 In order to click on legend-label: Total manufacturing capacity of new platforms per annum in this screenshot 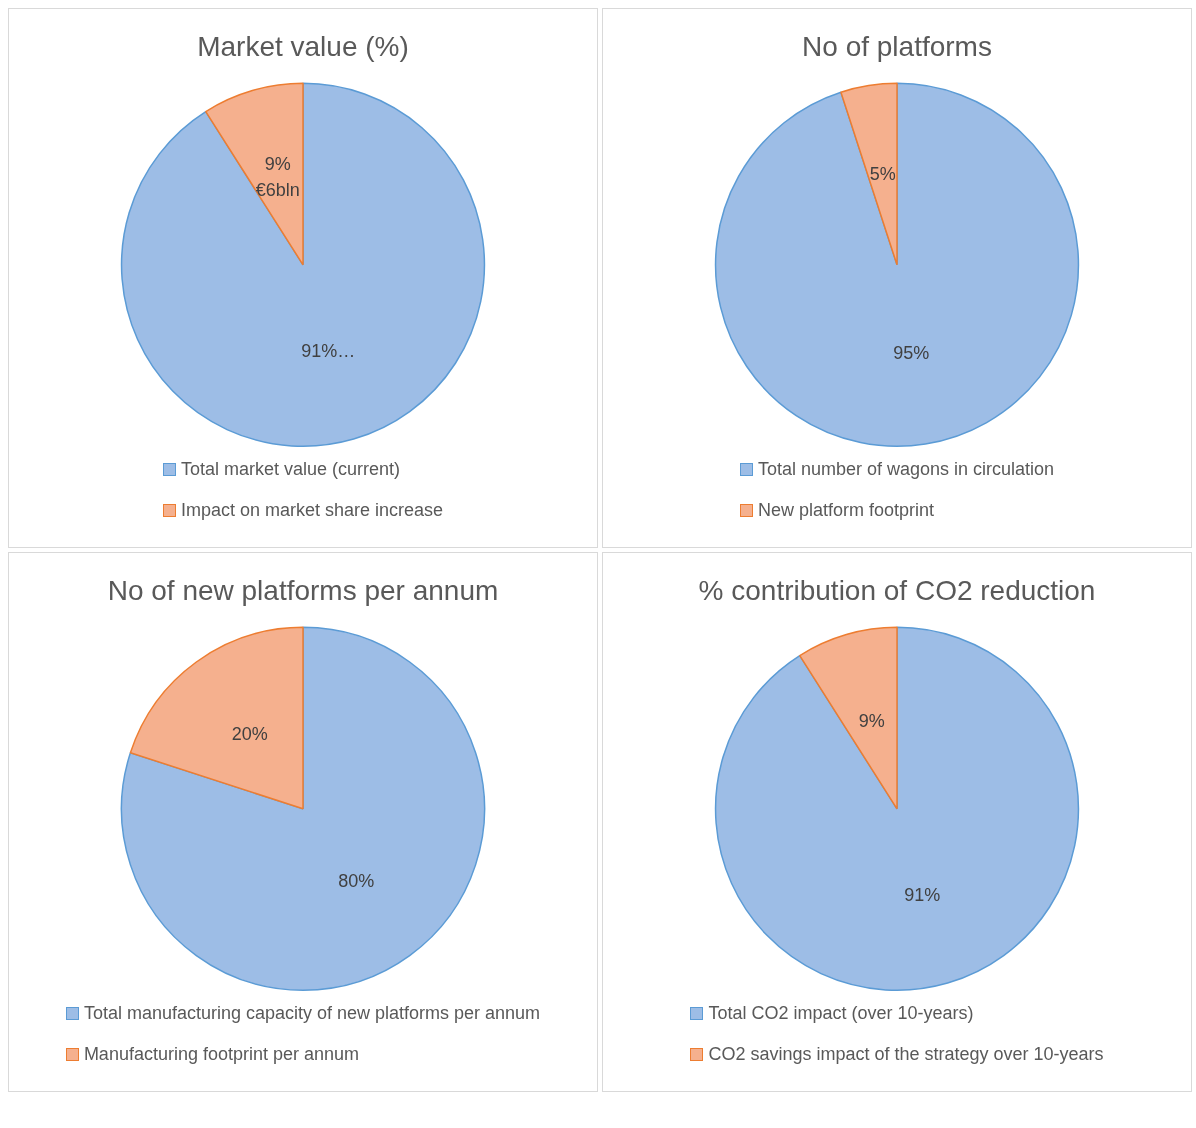, I will do `click(312, 1013)`.